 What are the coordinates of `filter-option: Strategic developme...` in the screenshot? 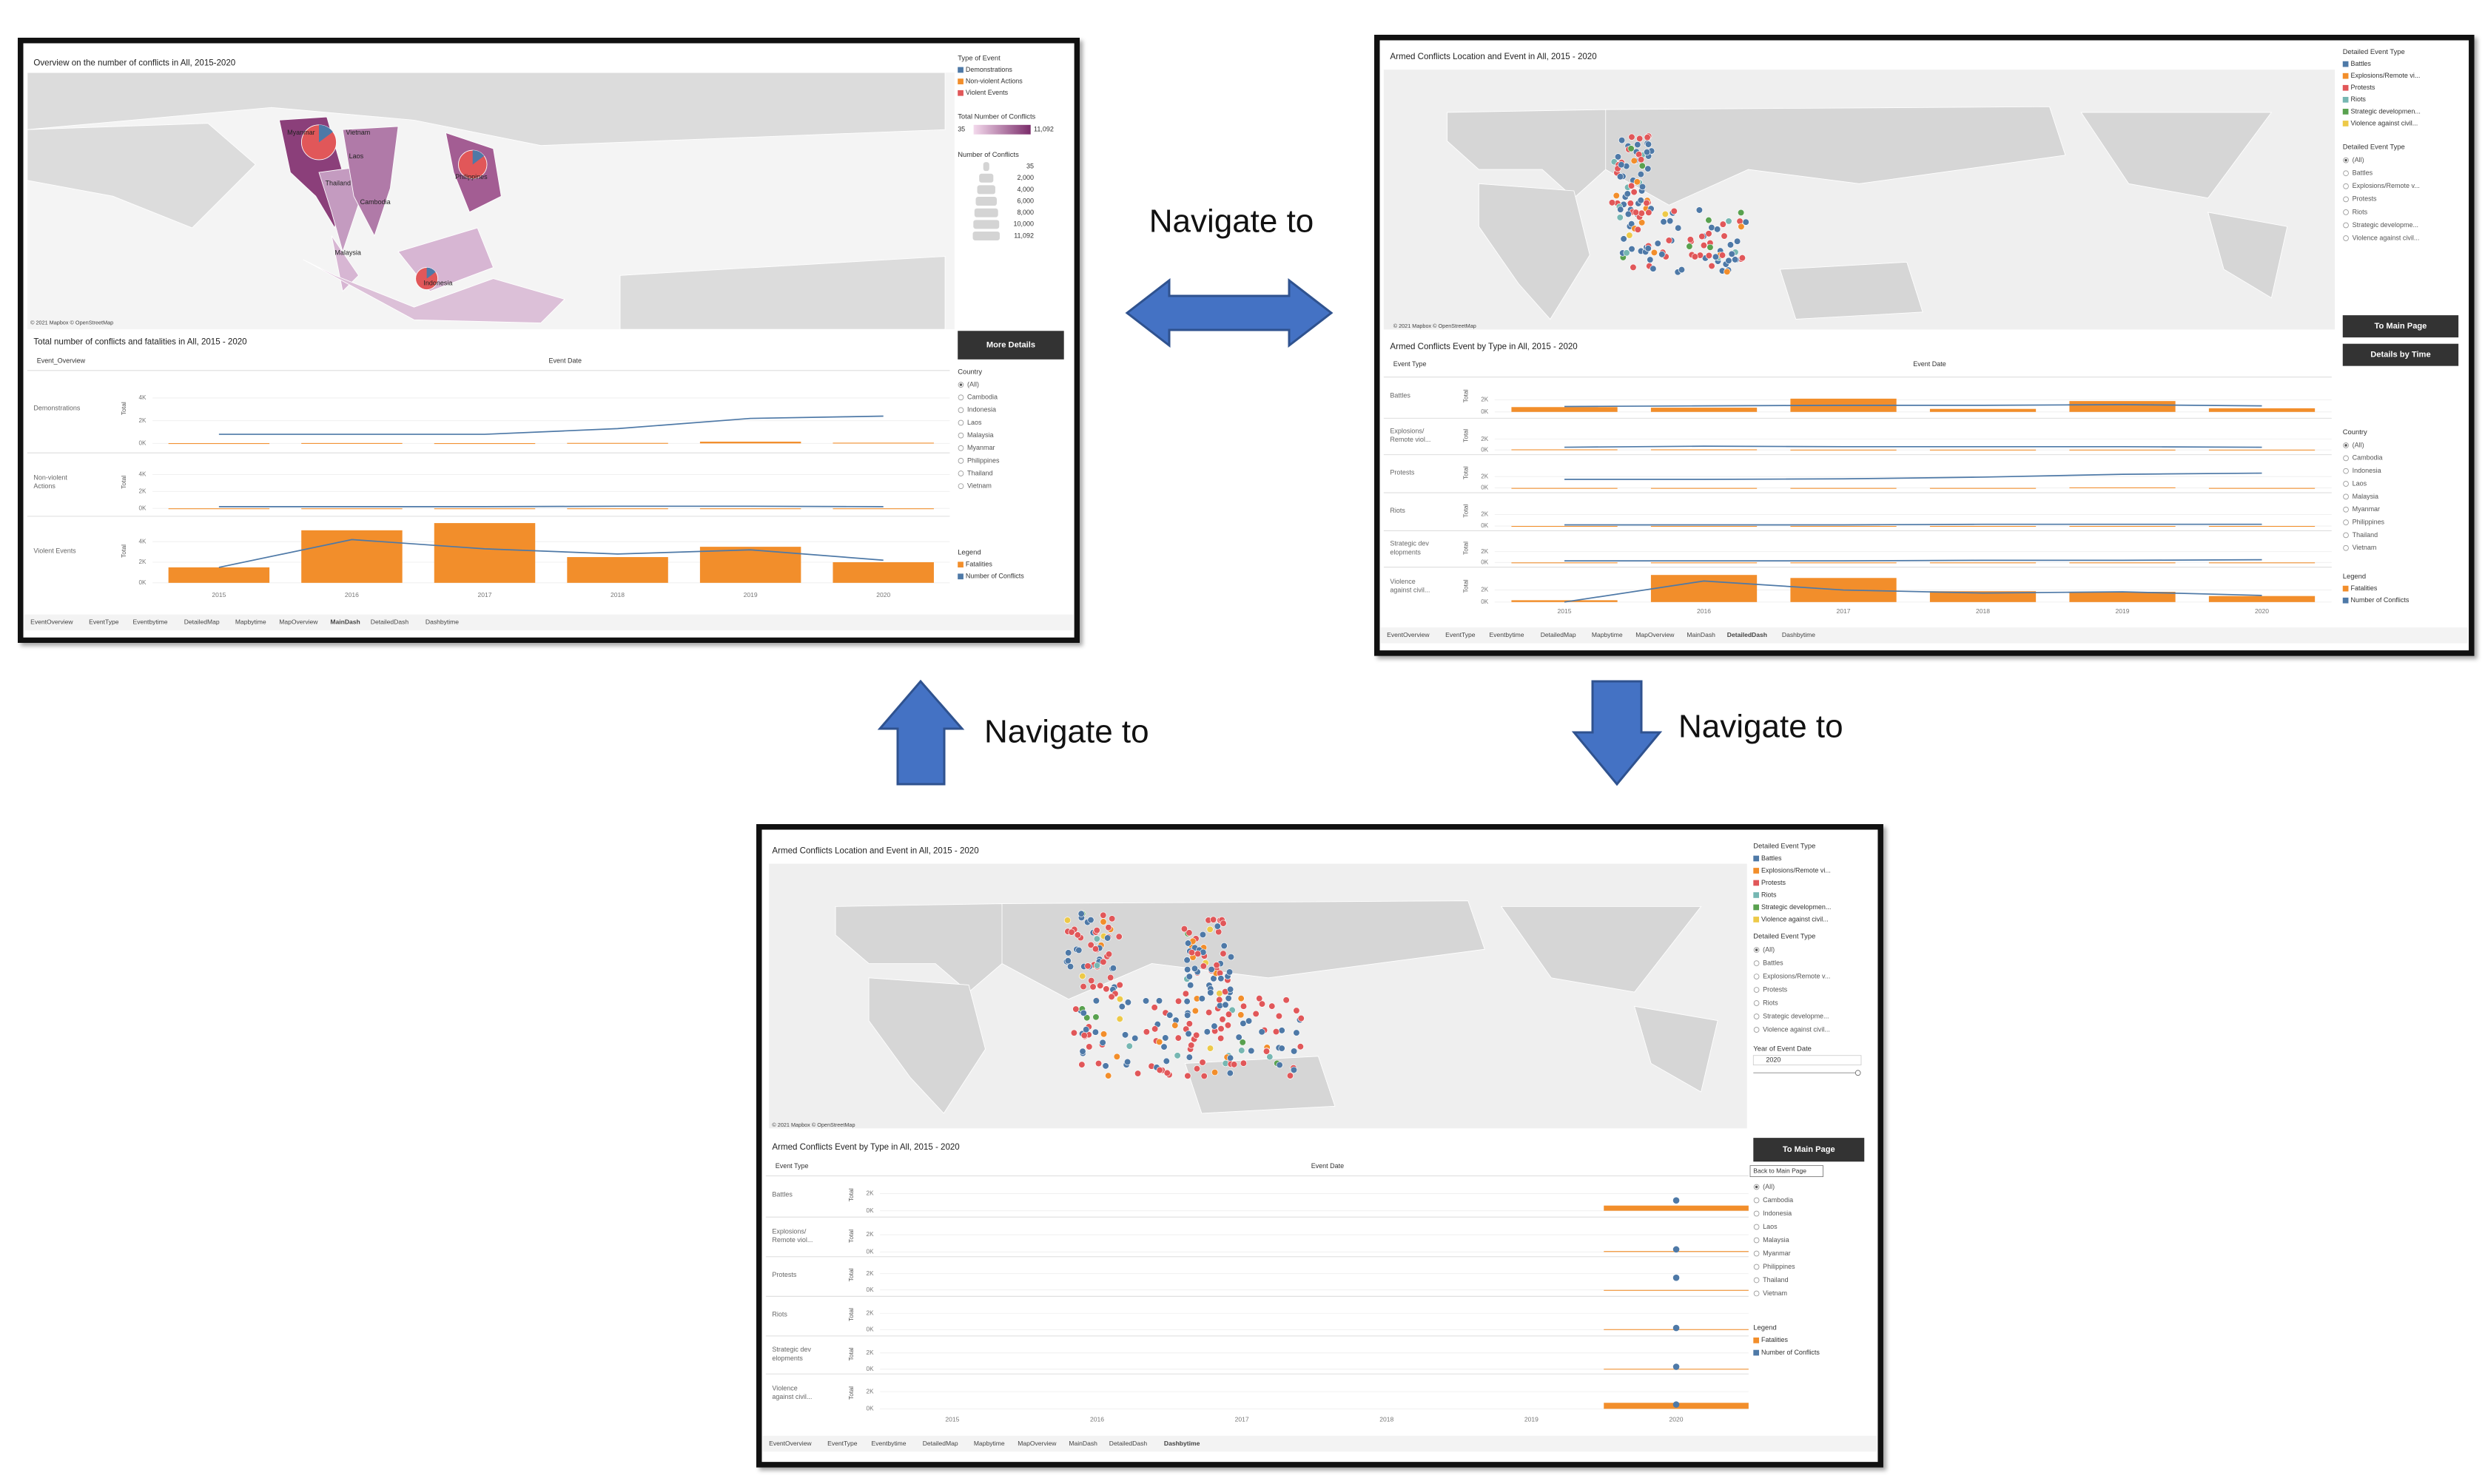 It's located at (2385, 225).